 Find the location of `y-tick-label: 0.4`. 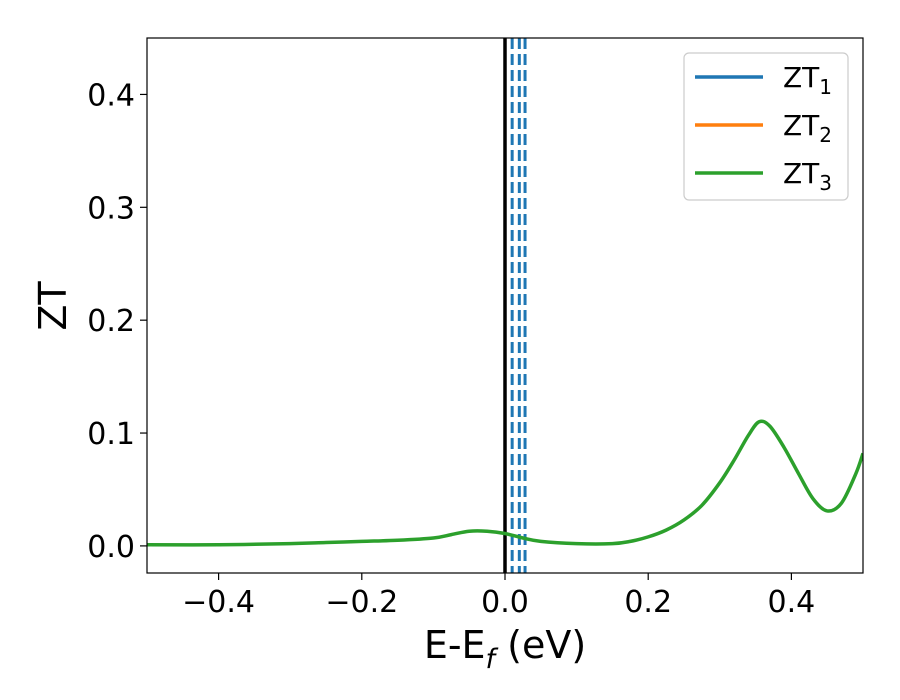

y-tick-label: 0.4 is located at coordinates (111, 95).